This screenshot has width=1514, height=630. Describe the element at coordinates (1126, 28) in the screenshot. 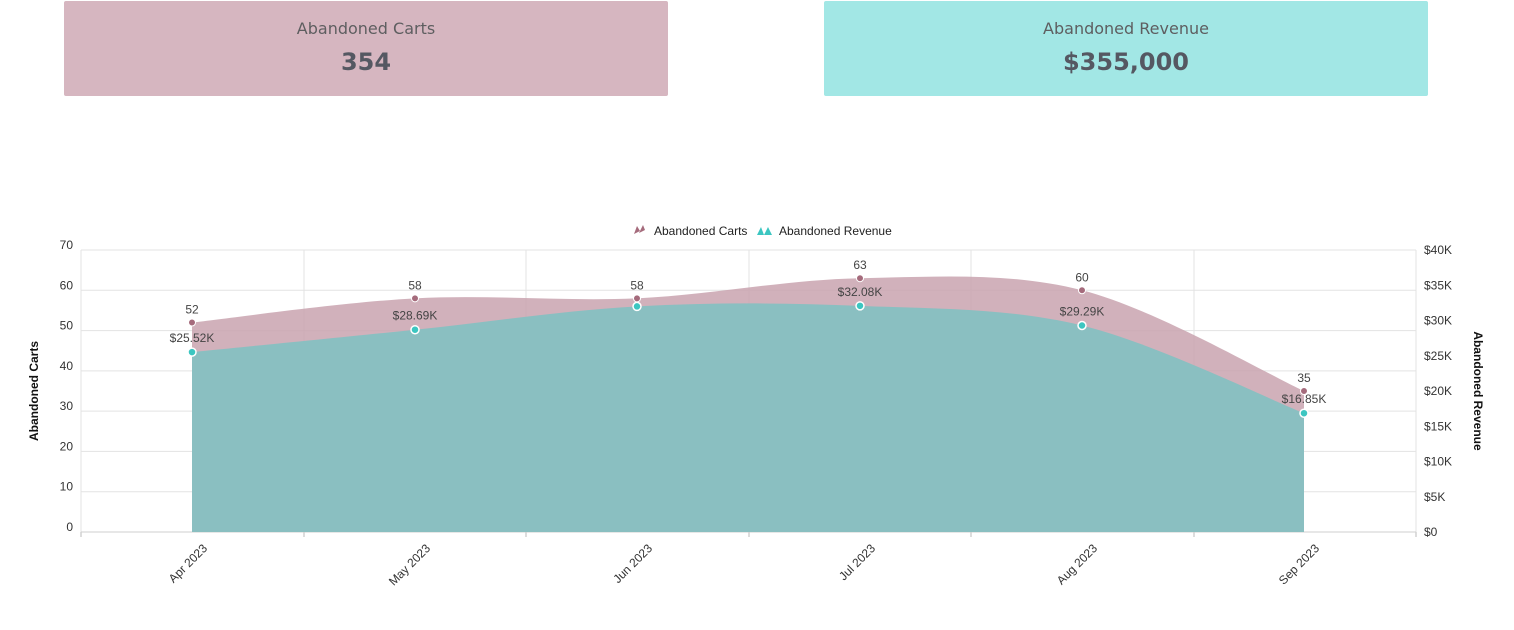

I see `kpi-label: Abandoned Revenue` at that location.